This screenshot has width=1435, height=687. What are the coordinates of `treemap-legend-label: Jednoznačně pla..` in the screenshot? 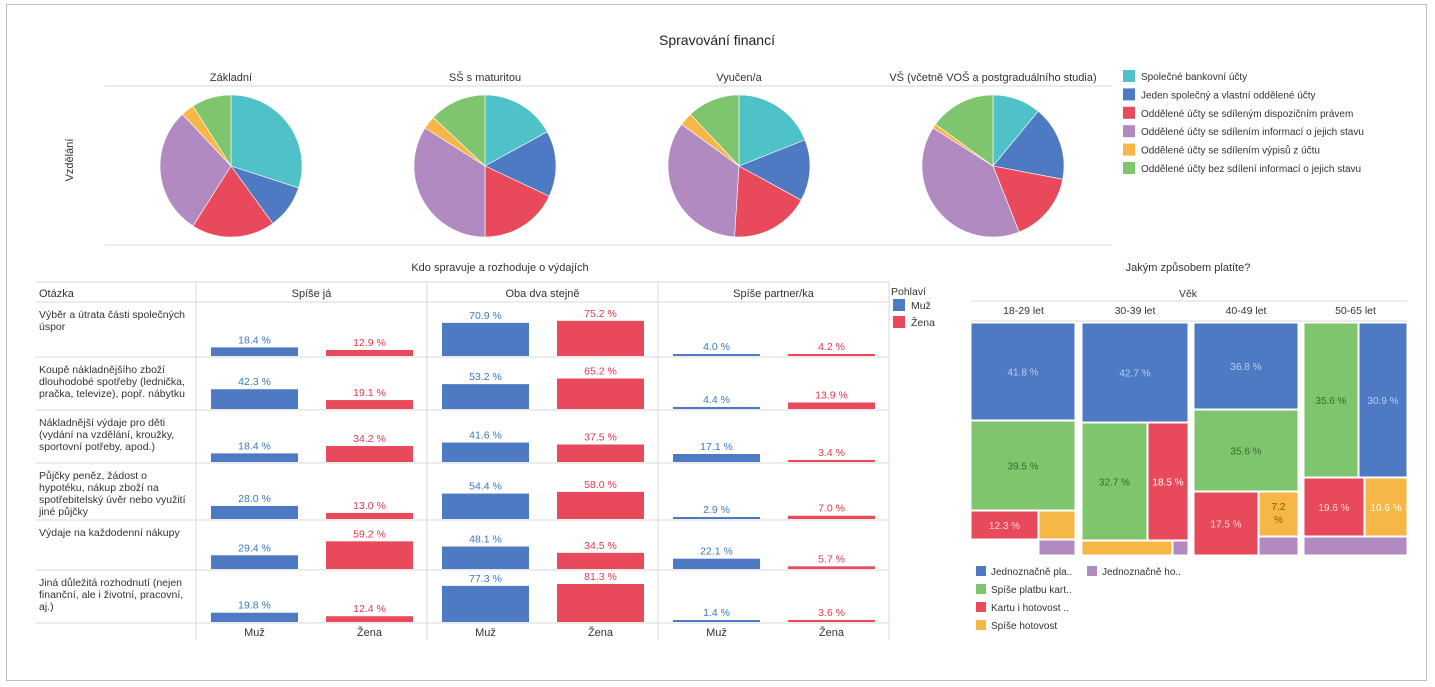 It's located at (1031, 572).